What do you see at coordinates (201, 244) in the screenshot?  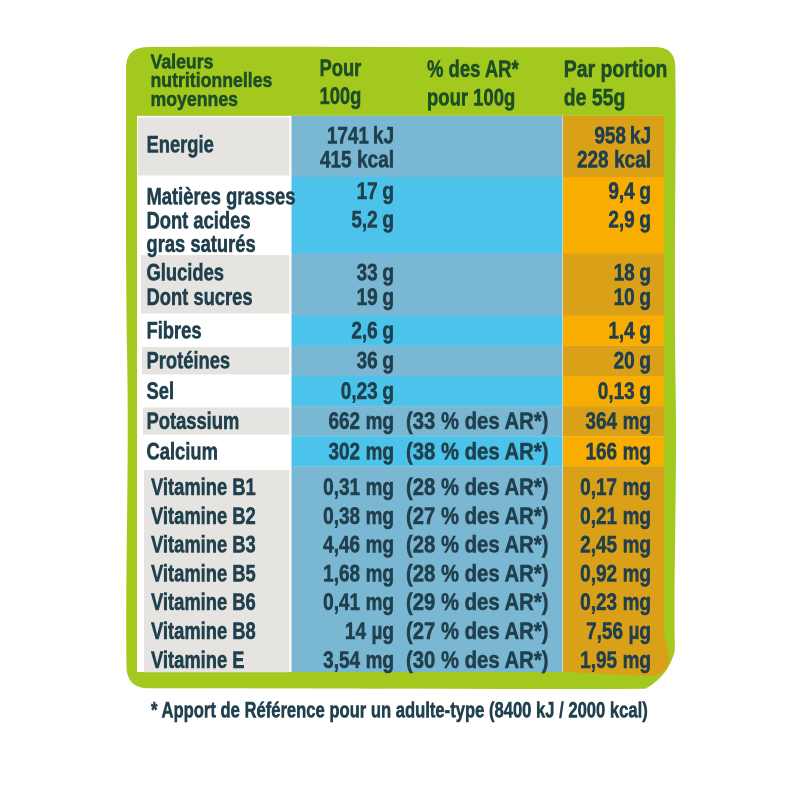 I see `svg-text: gras saturés` at bounding box center [201, 244].